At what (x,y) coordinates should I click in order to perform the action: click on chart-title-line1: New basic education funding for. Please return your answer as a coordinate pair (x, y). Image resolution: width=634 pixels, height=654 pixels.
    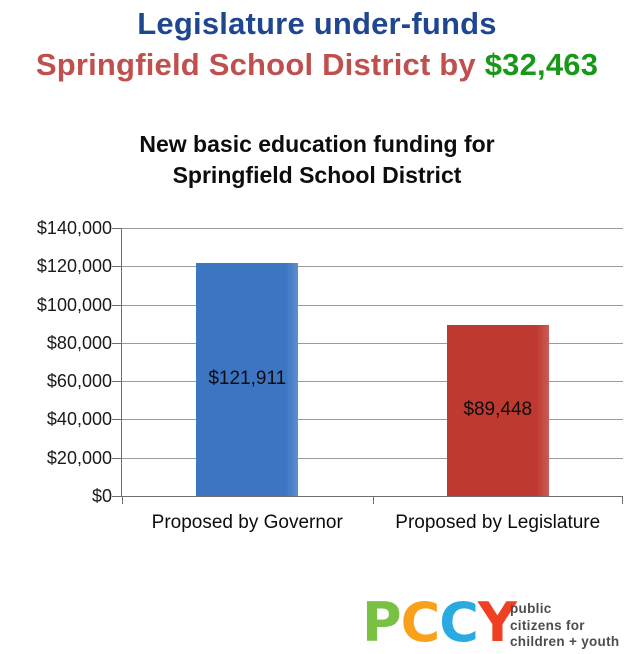
    Looking at the image, I should click on (317, 144).